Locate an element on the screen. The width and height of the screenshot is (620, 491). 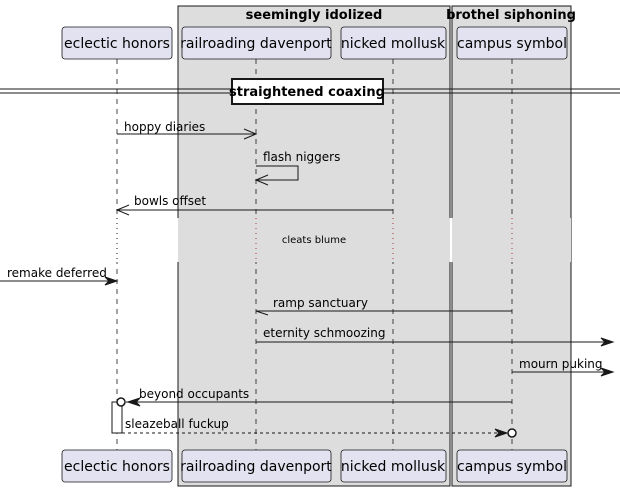
message-label: hoppy diaries is located at coordinates (164, 127).